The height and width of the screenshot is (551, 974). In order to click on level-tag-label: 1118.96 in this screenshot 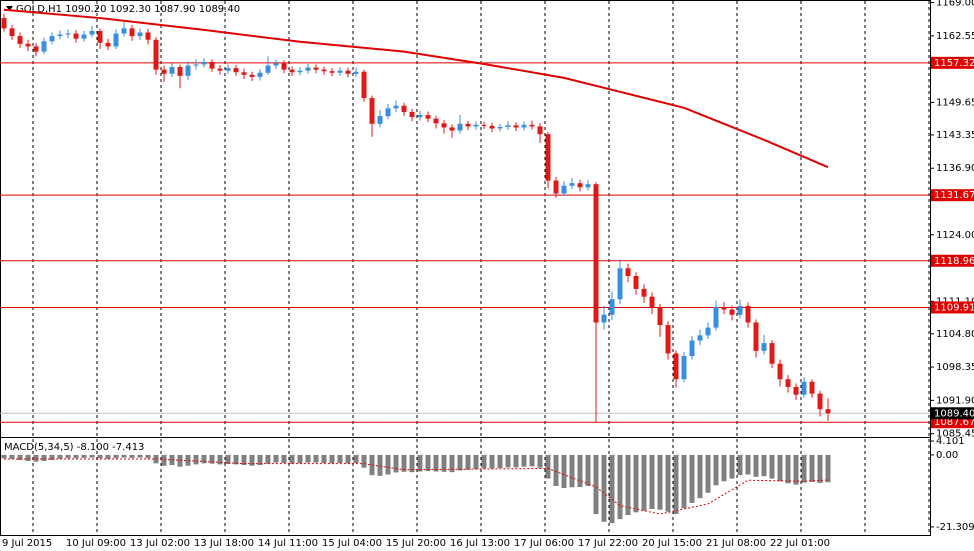, I will do `click(954, 261)`.